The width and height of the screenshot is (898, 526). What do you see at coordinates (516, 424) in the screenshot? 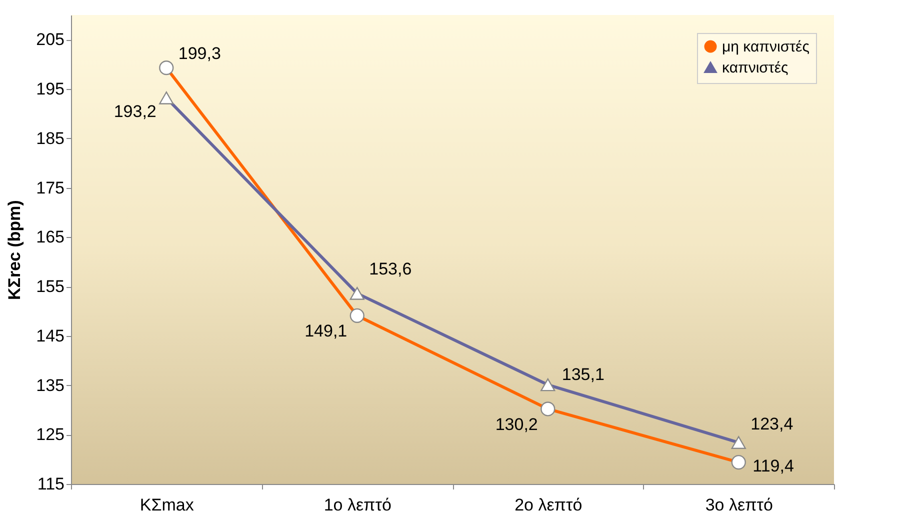
I see `data-label: 130,2` at bounding box center [516, 424].